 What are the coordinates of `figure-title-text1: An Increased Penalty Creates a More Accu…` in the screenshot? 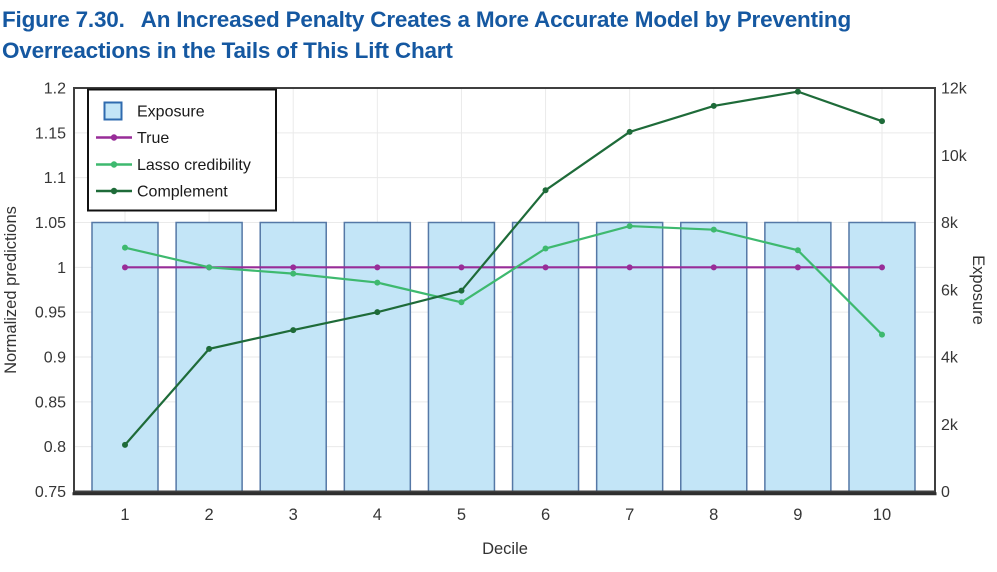 It's located at (496, 19).